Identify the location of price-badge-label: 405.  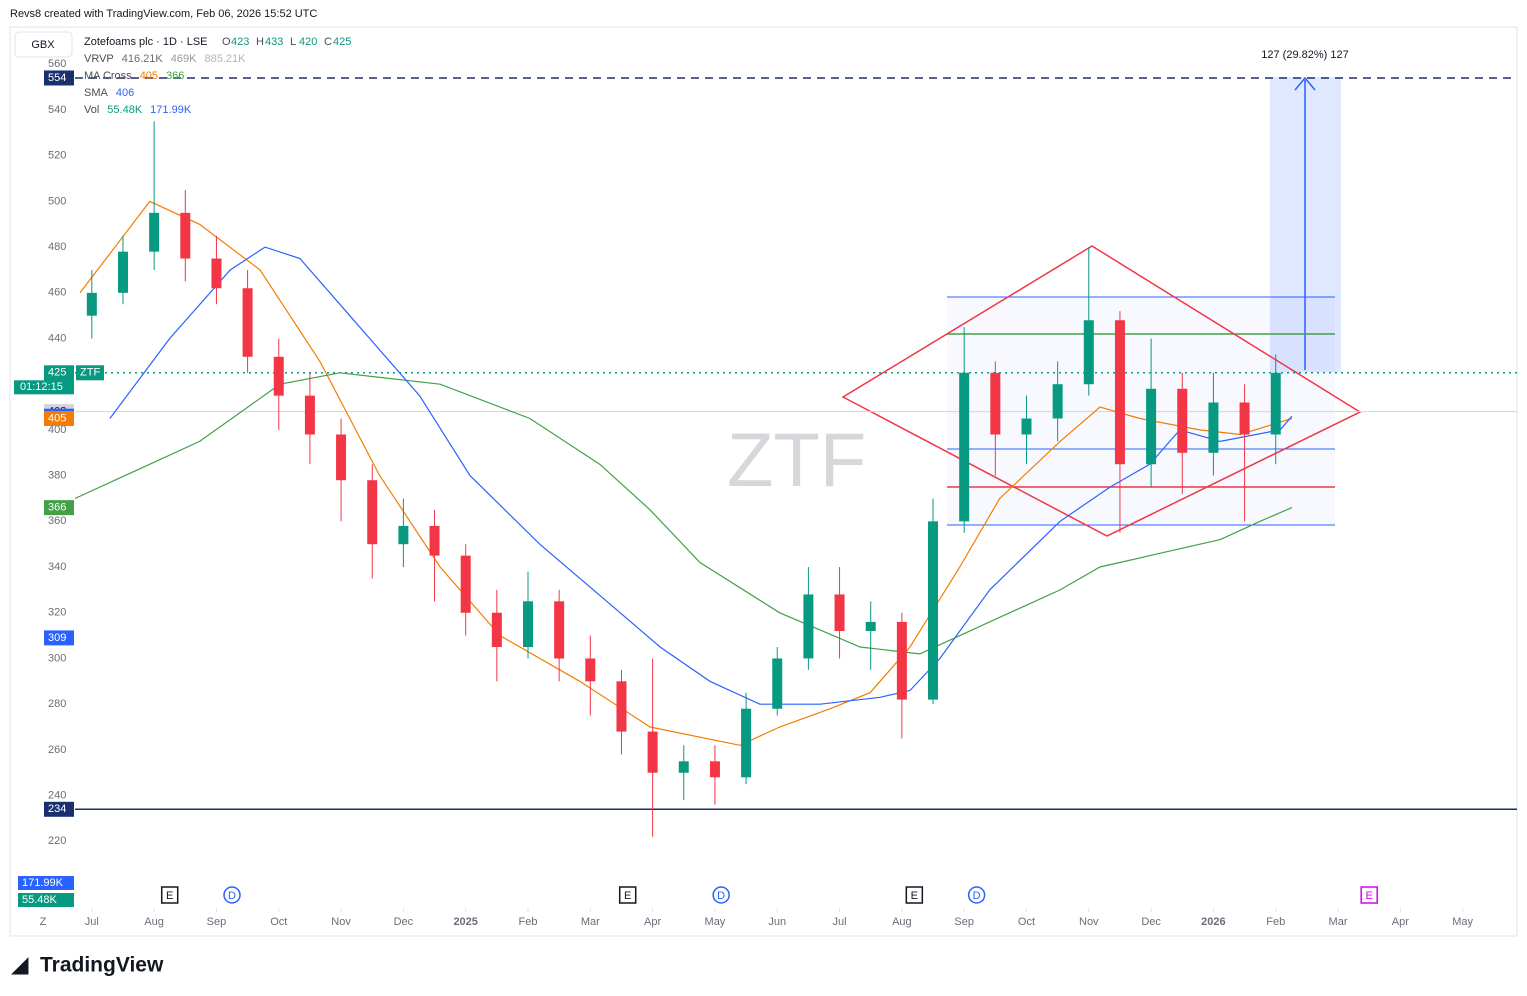
(57, 418).